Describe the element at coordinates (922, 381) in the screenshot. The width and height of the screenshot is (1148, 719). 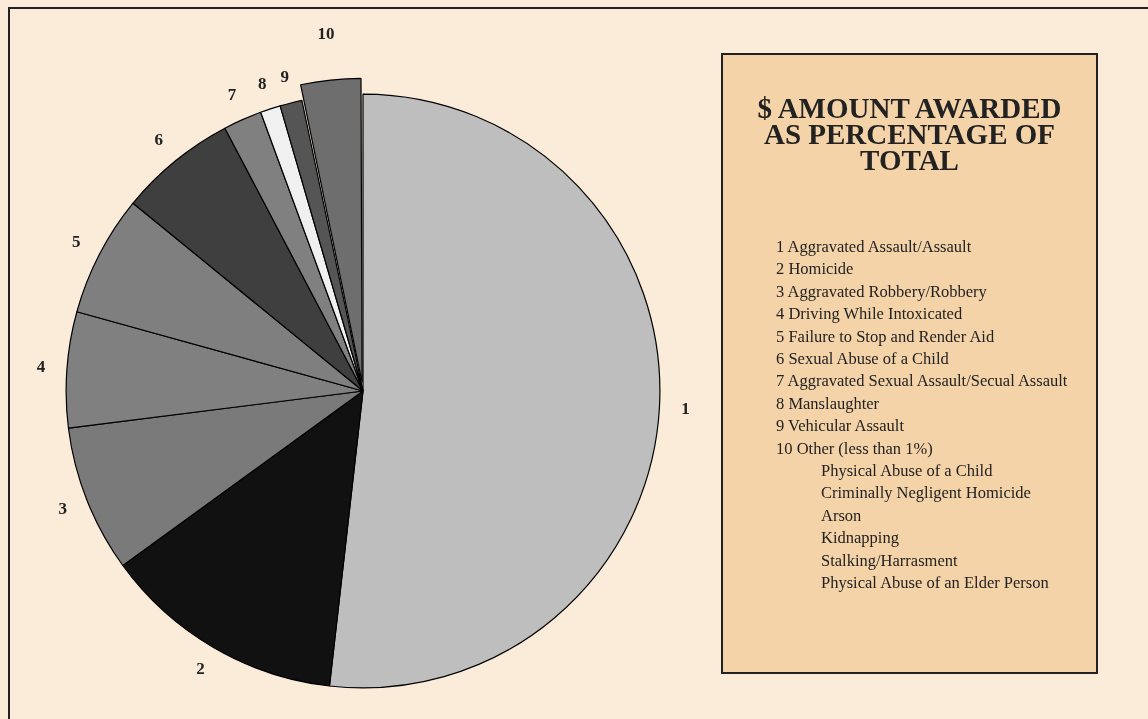
I see `text: 7 Aggravated Sexual Assault/Secual Assault` at that location.